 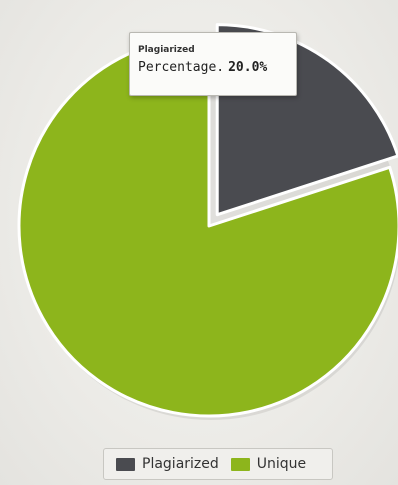 What do you see at coordinates (281, 464) in the screenshot?
I see `legend-label-unique: Unique` at bounding box center [281, 464].